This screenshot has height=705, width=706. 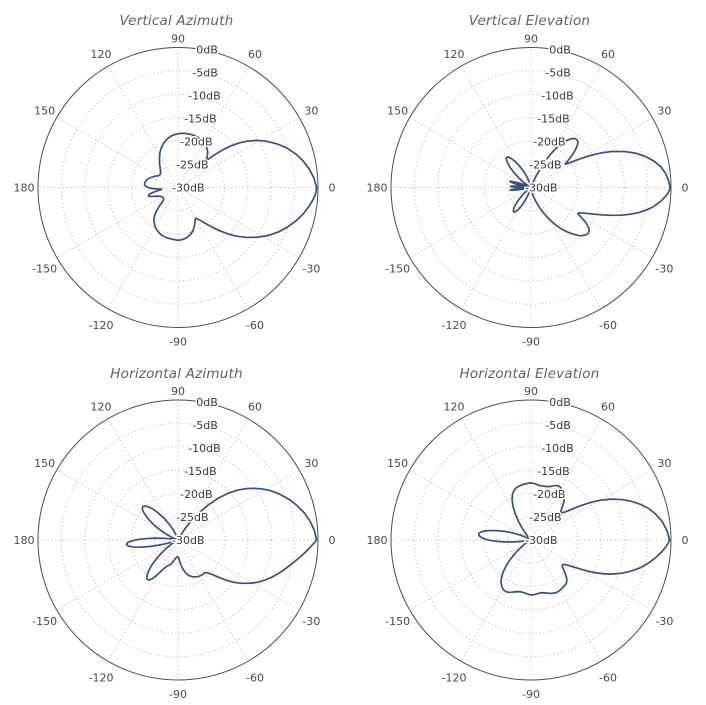 What do you see at coordinates (44, 111) in the screenshot?
I see `angle-tick-label: 150` at bounding box center [44, 111].